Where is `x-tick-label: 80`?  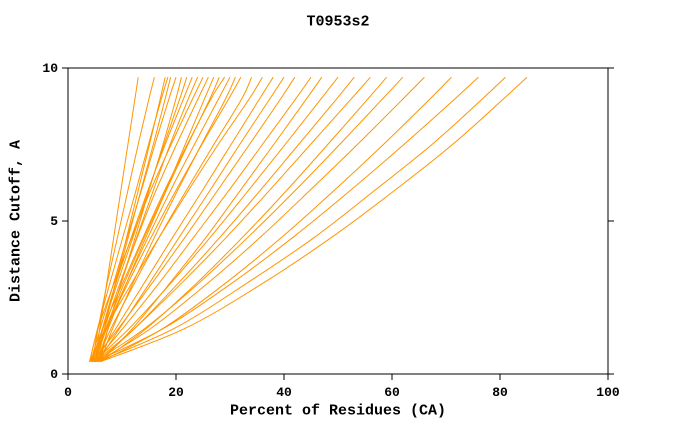
x-tick-label: 80 is located at coordinates (500, 392).